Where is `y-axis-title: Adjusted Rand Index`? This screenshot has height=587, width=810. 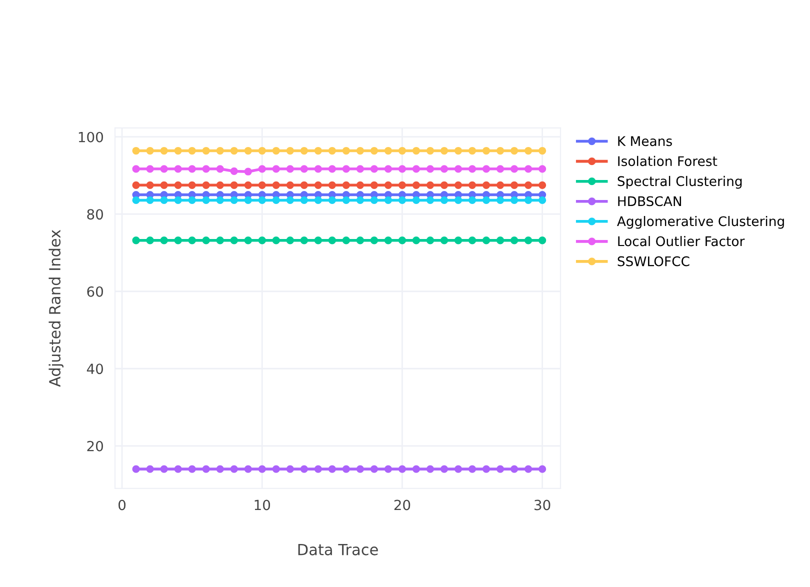 y-axis-title: Adjusted Rand Index is located at coordinates (56, 308).